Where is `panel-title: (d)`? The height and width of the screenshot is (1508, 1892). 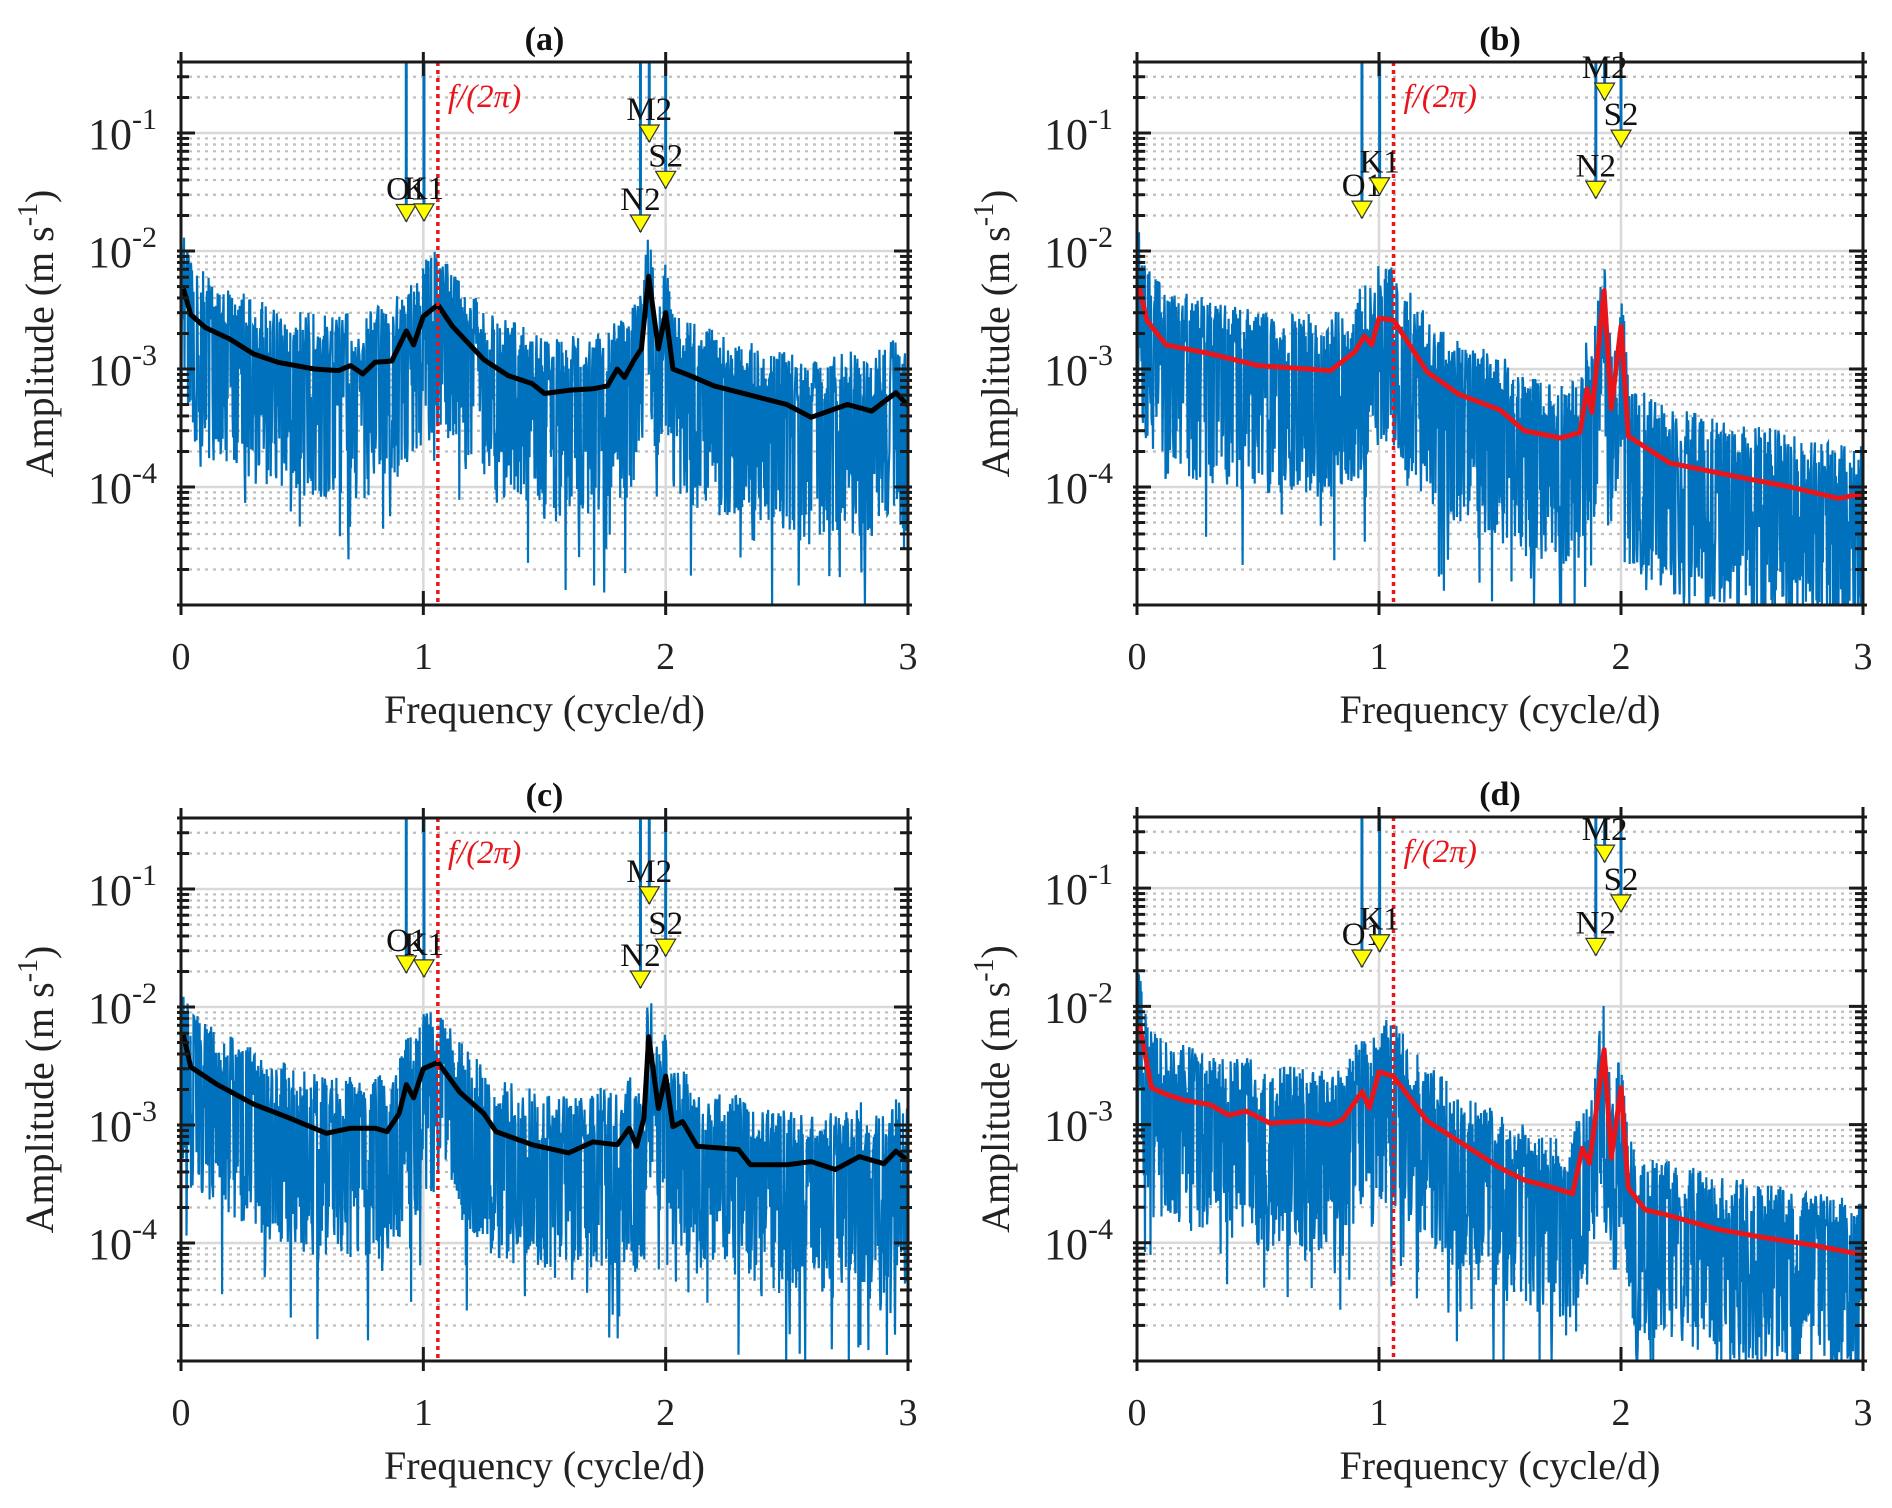
panel-title: (d) is located at coordinates (1500, 794).